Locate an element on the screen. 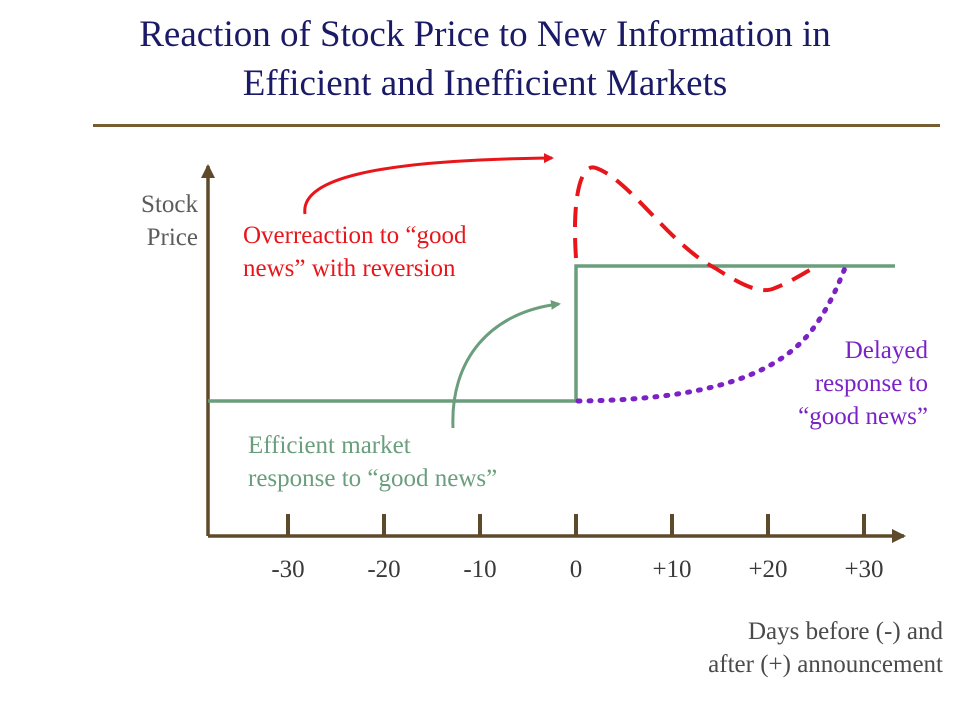 The height and width of the screenshot is (720, 960). title-line-2: Efficient and Inefficient Markets is located at coordinates (485, 83).